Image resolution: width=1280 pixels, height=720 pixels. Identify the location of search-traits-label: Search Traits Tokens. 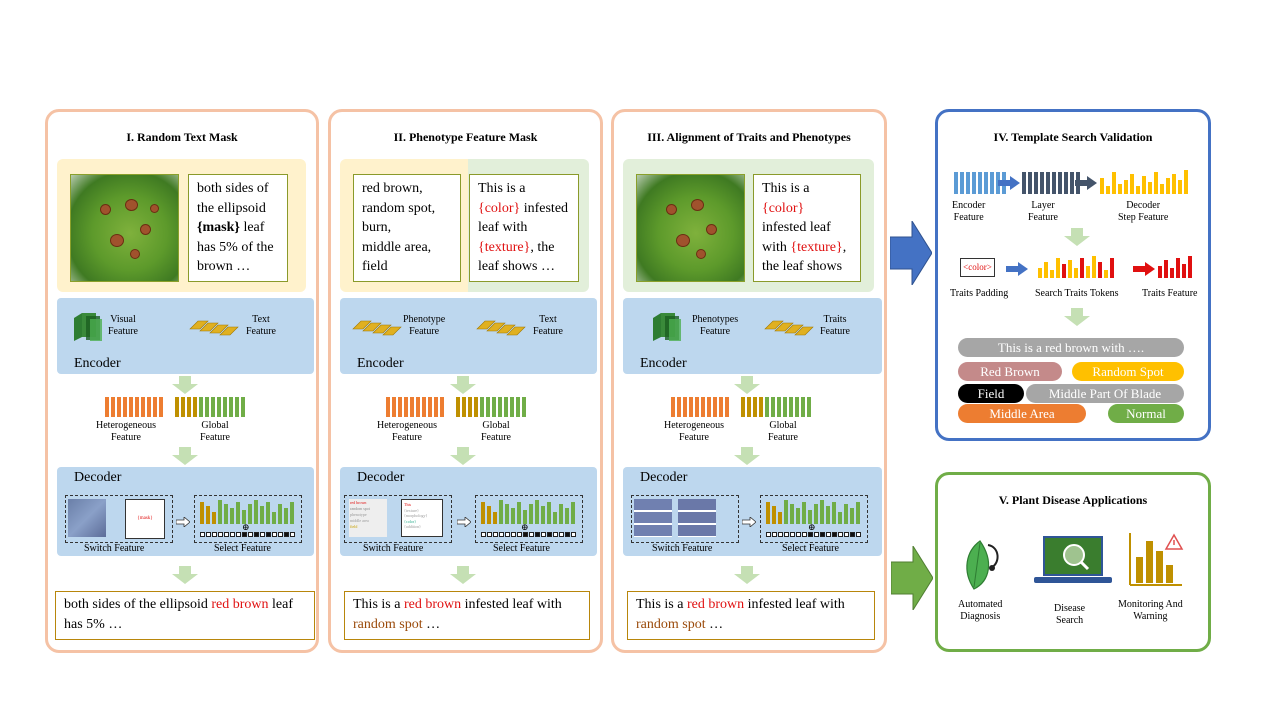
(1077, 293).